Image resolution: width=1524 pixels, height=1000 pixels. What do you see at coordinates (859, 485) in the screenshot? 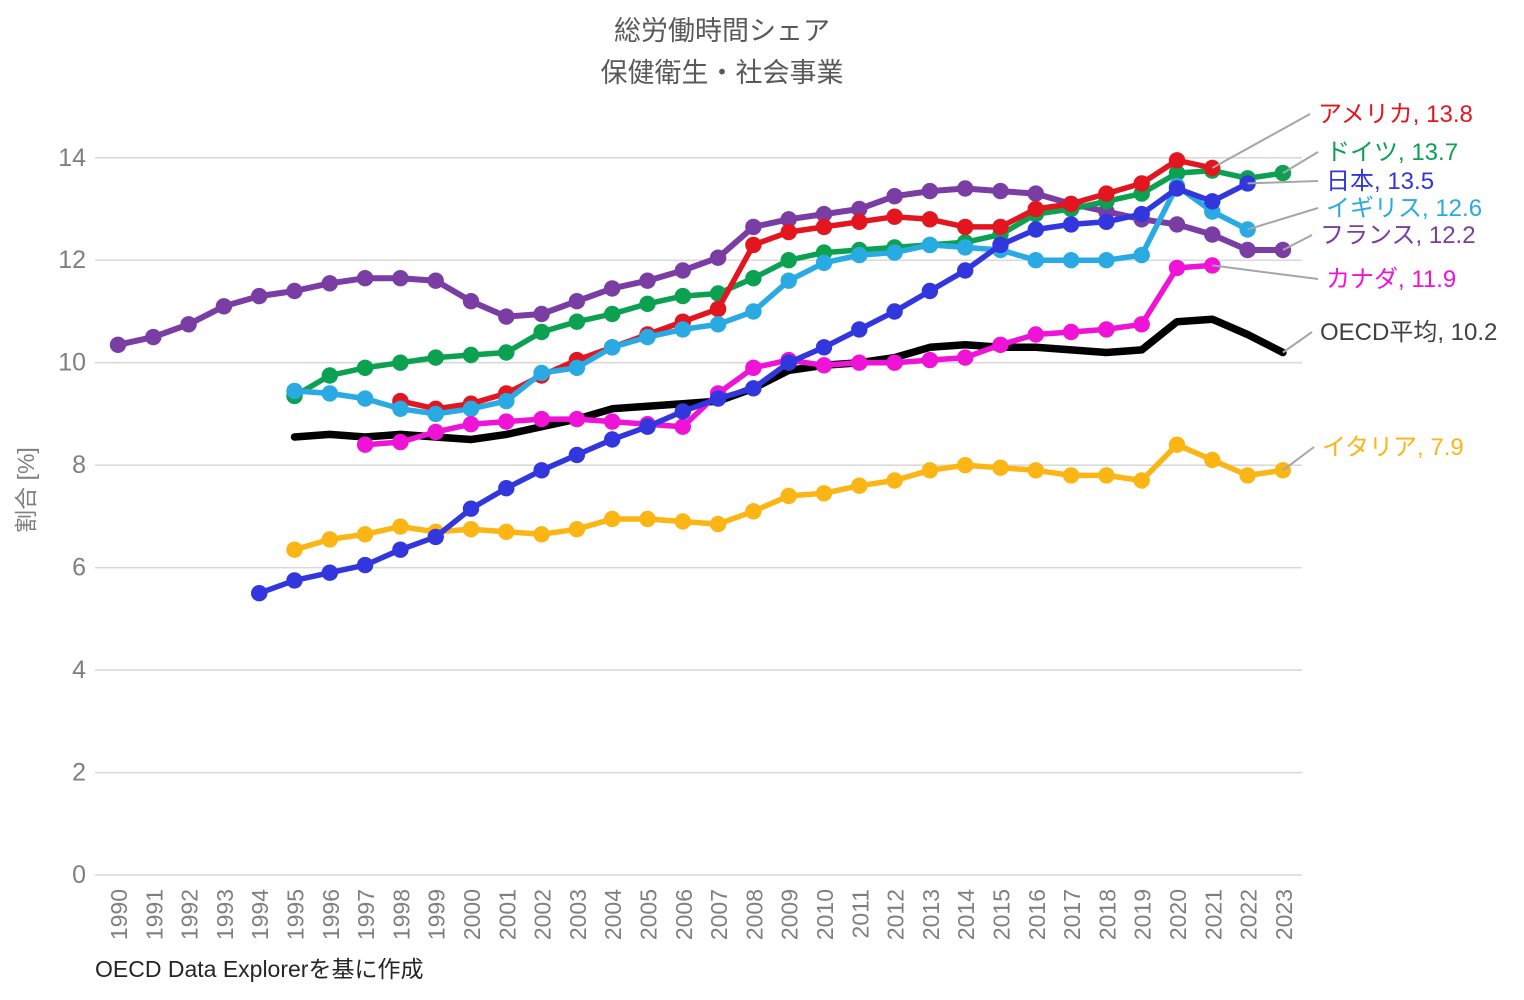
I see `point-イタリア-2011` at bounding box center [859, 485].